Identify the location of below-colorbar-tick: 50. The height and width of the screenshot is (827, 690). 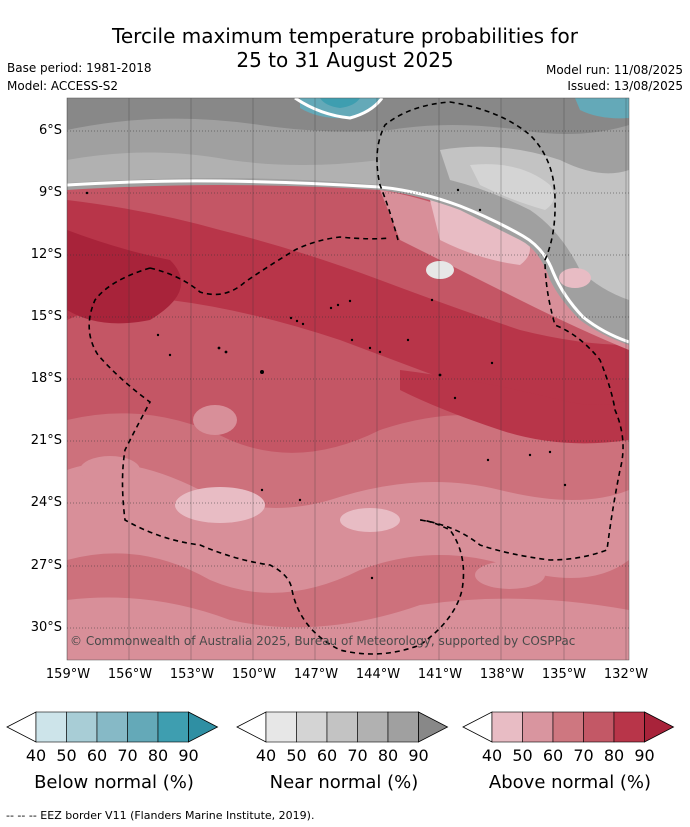
(66, 755).